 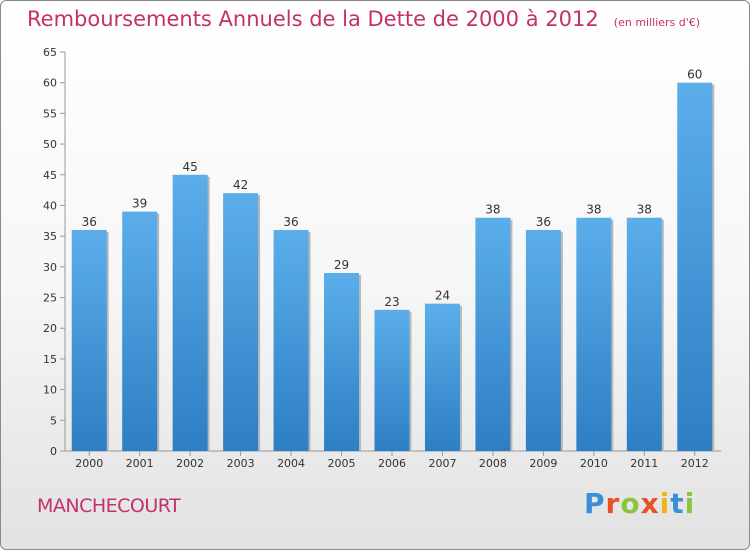 What do you see at coordinates (140, 331) in the screenshot?
I see `bar-2001` at bounding box center [140, 331].